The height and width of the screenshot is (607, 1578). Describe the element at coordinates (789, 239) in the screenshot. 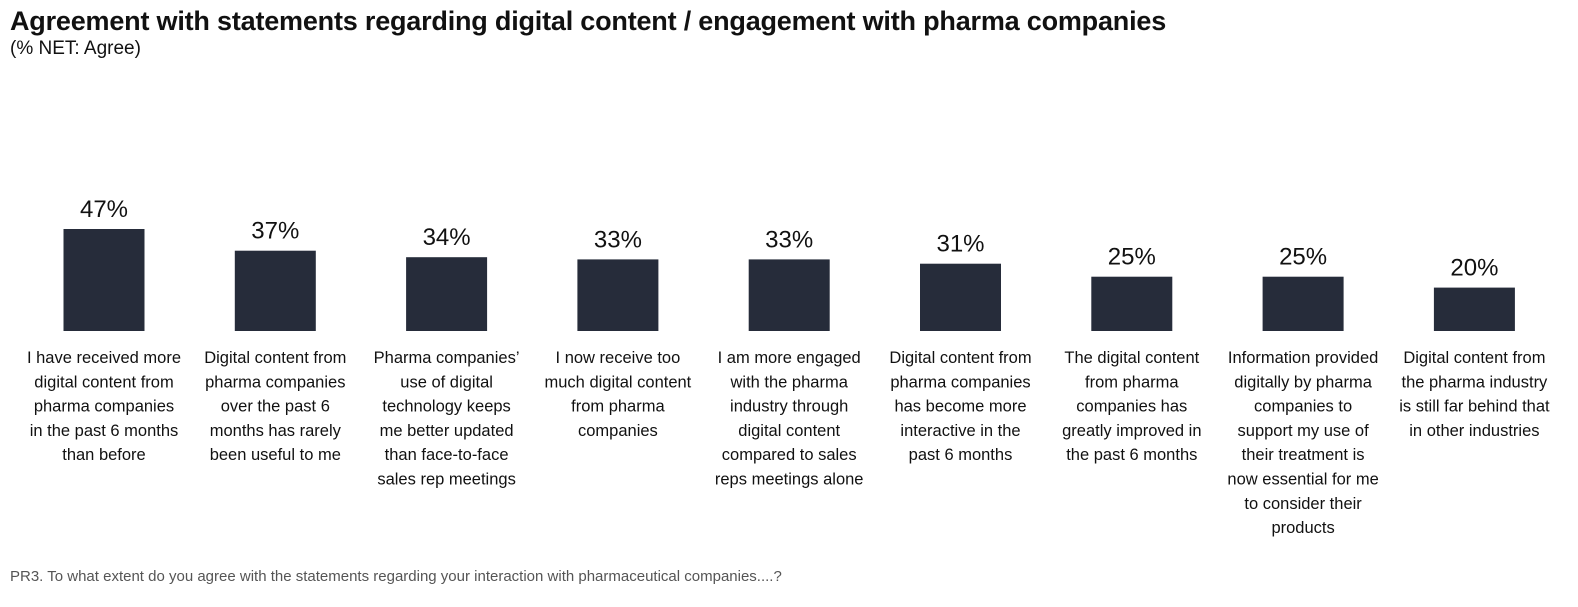

I see `data-label-5: 33%` at that location.